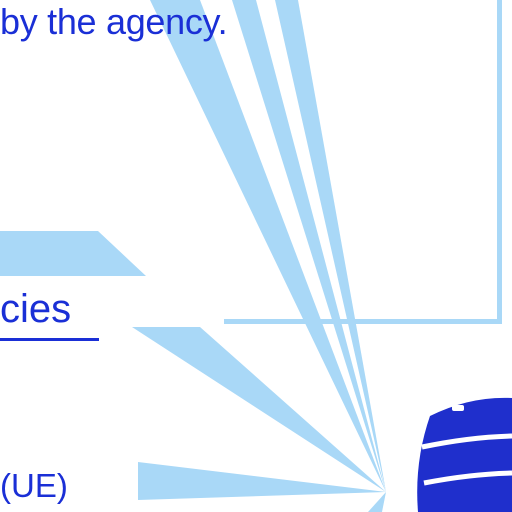 The height and width of the screenshot is (512, 512). I want to click on beam-left-low, so click(262, 481).